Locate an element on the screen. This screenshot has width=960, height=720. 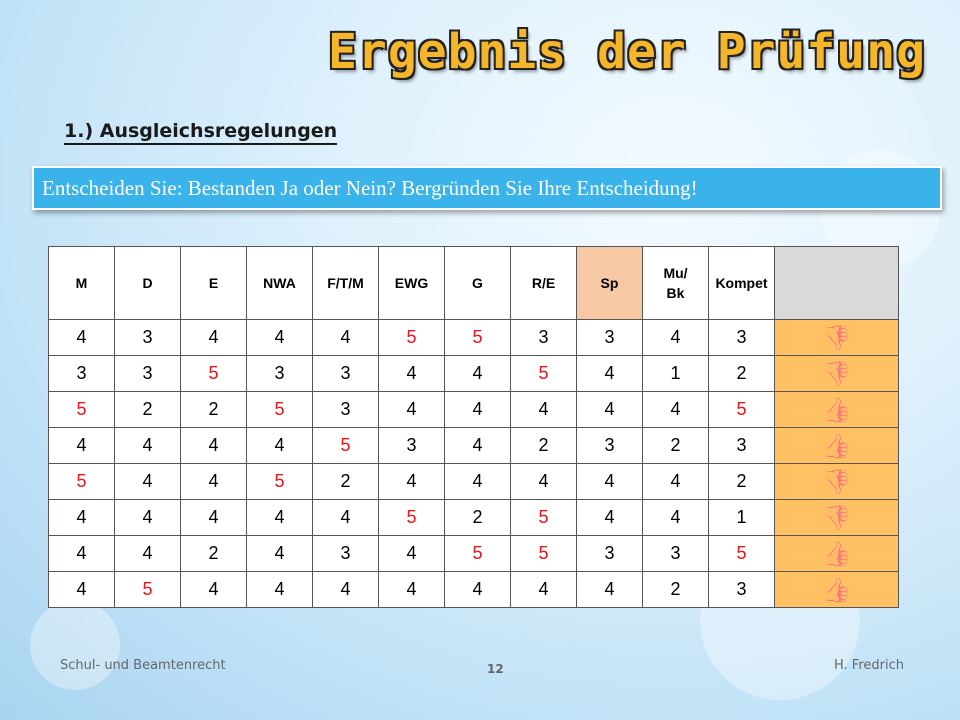
slide-title: Ergebnis der Prüfung is located at coordinates (627, 52).